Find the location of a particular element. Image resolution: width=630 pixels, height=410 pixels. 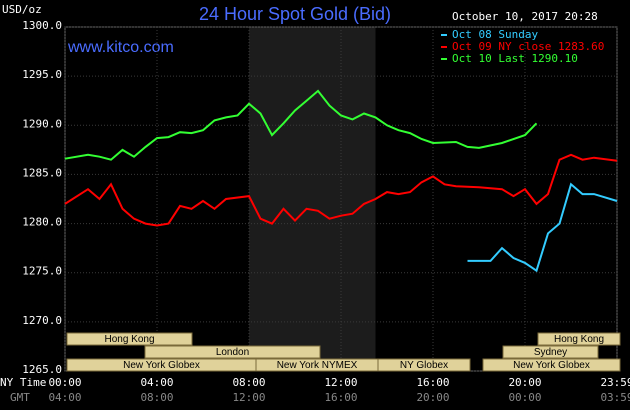

x-tick-label: 20:00 is located at coordinates (524, 382).